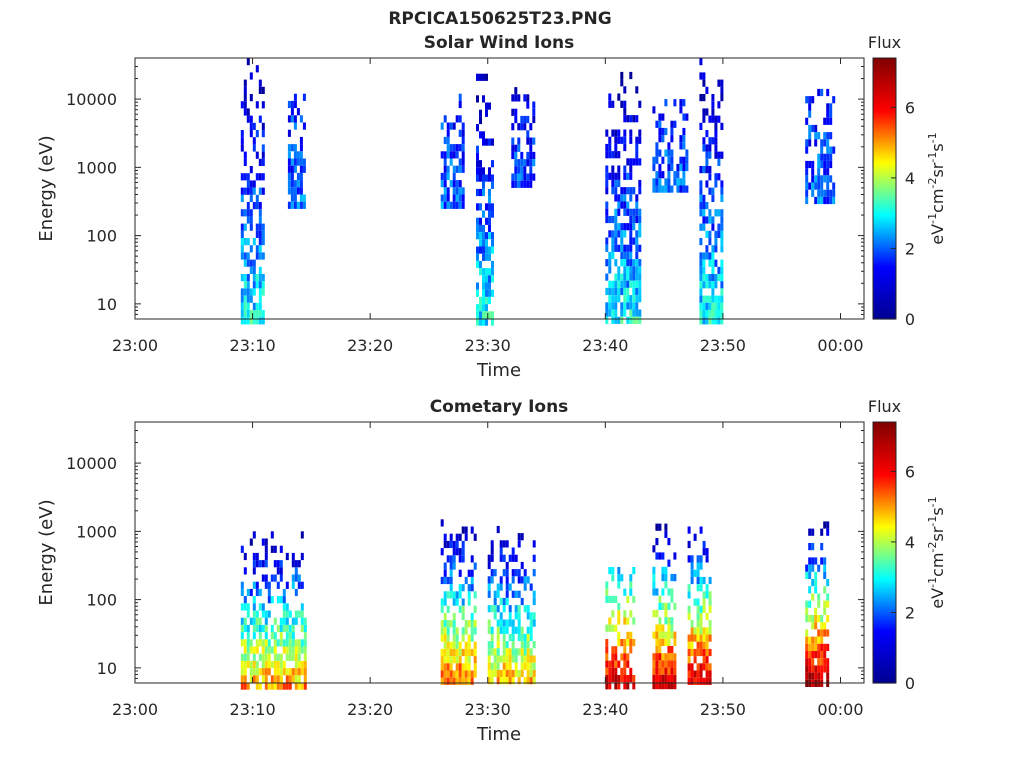 This screenshot has height=768, width=1024. What do you see at coordinates (937, 598) in the screenshot?
I see `unit-base: eV` at bounding box center [937, 598].